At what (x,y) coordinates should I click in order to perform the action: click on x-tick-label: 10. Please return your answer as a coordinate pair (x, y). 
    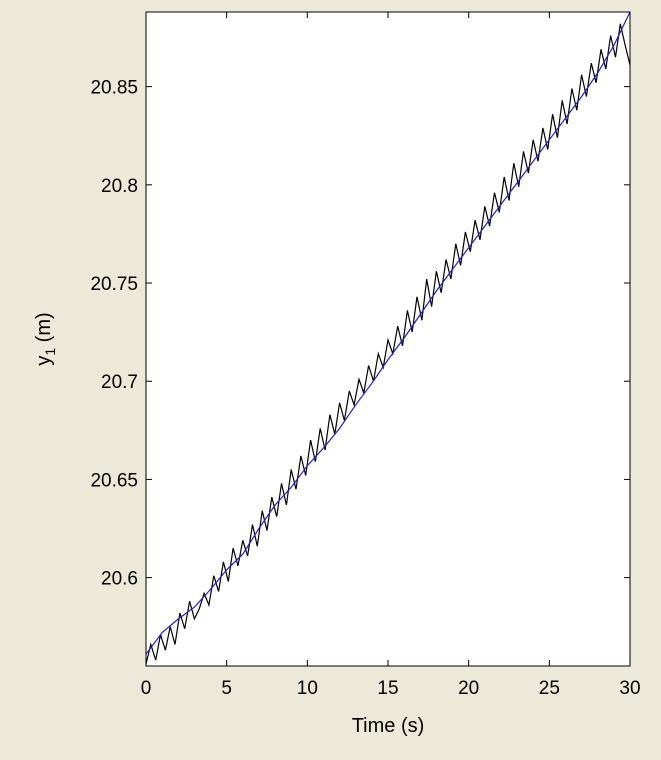
    Looking at the image, I should click on (307, 688).